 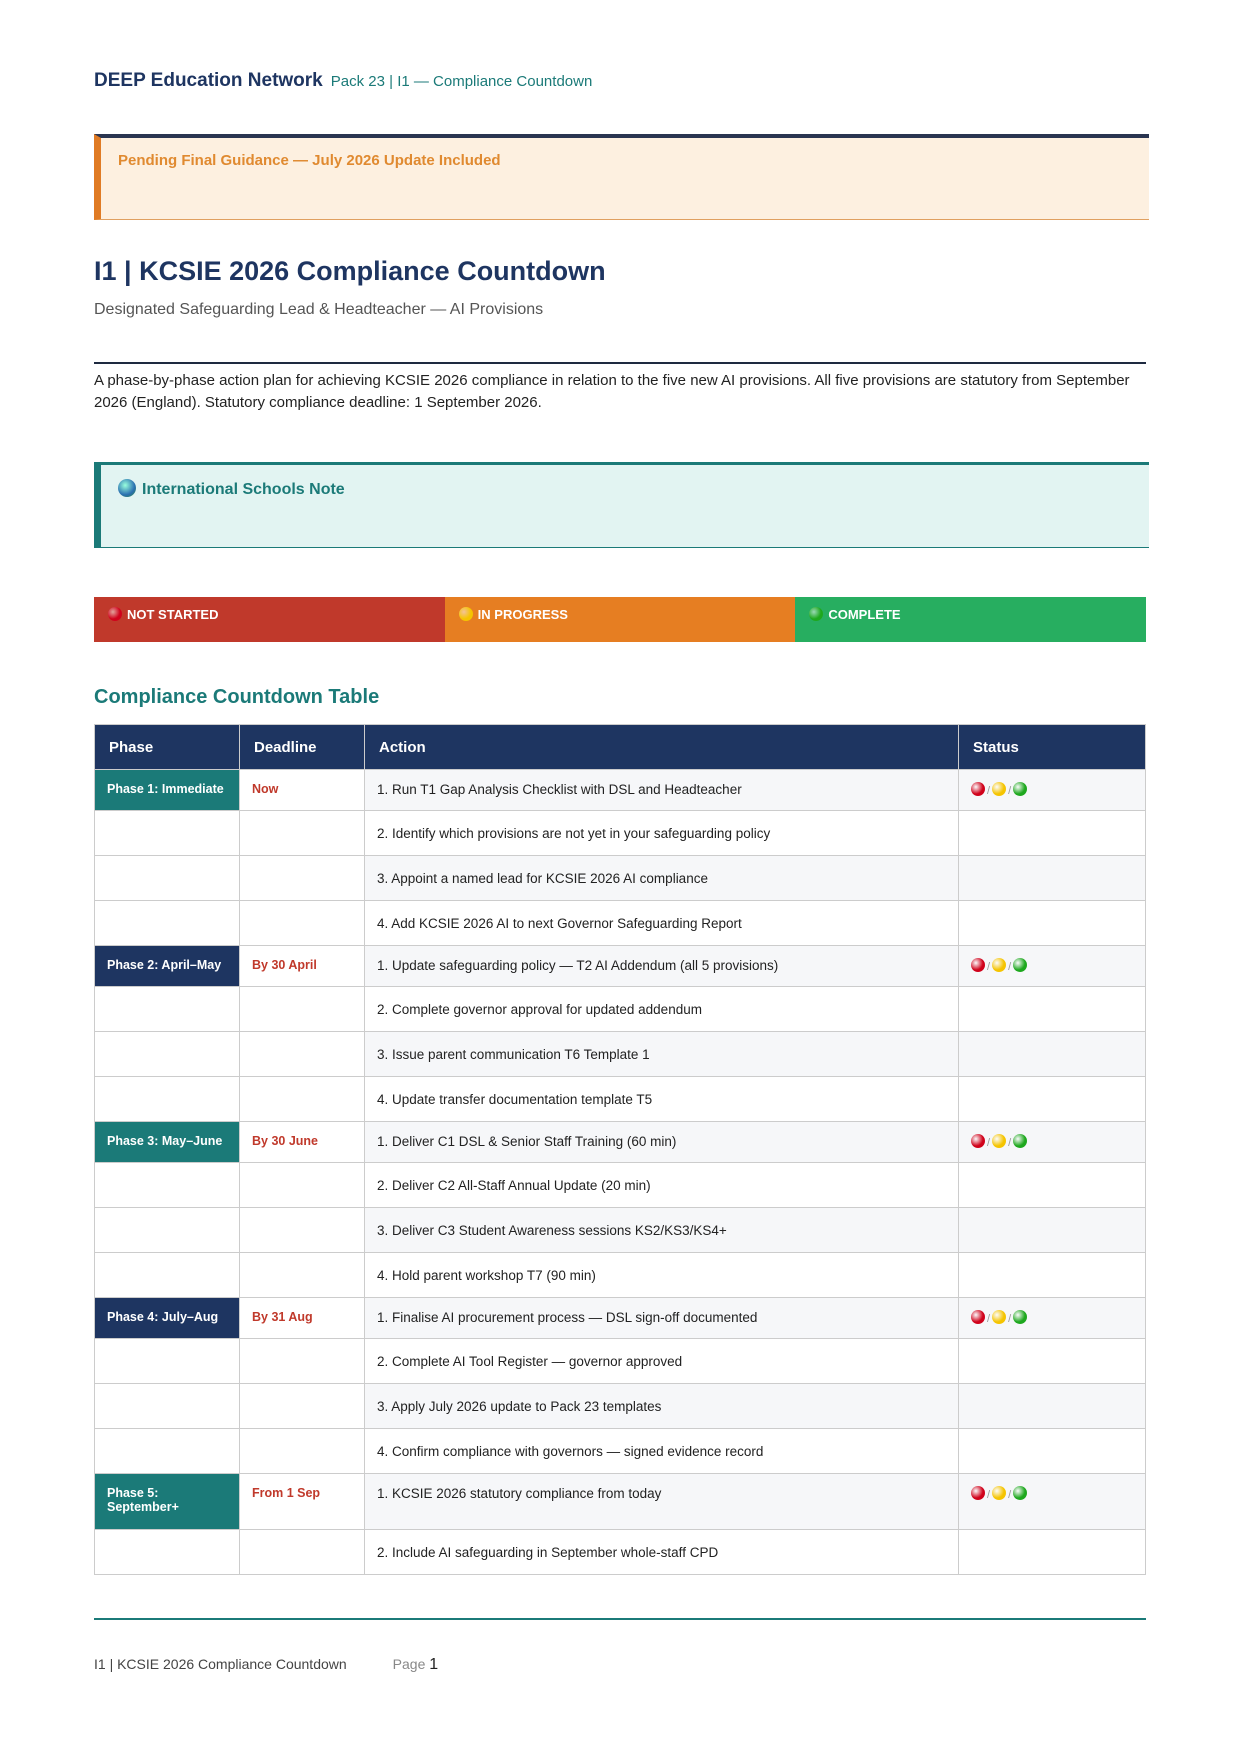 I want to click on legend-not-started: NOT STARTED, so click(x=269, y=619).